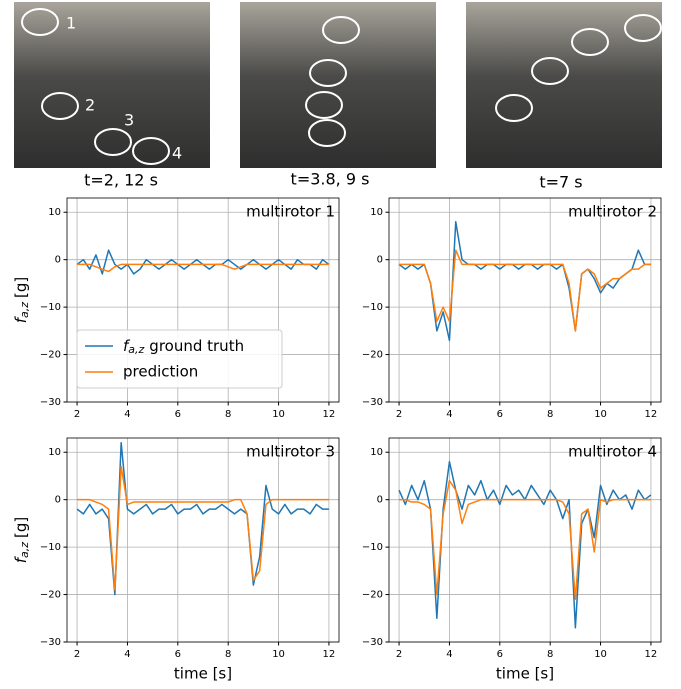 Image resolution: width=681 pixels, height=689 pixels. What do you see at coordinates (129, 120) in the screenshot?
I see `photo-label: 3` at bounding box center [129, 120].